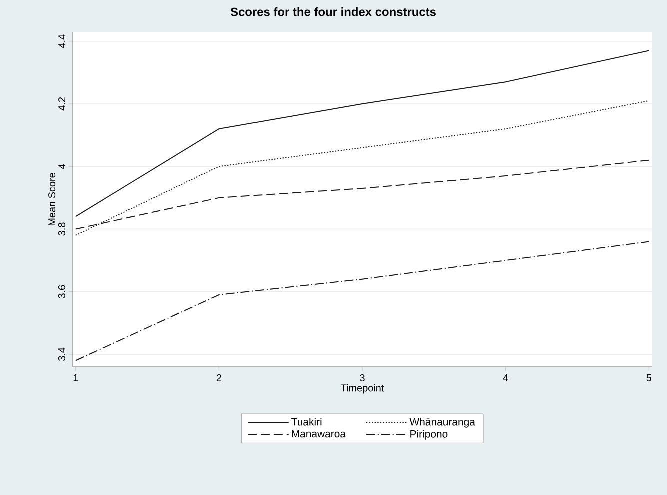 This screenshot has width=667, height=495. I want to click on y-tick-label: 3.4, so click(62, 355).